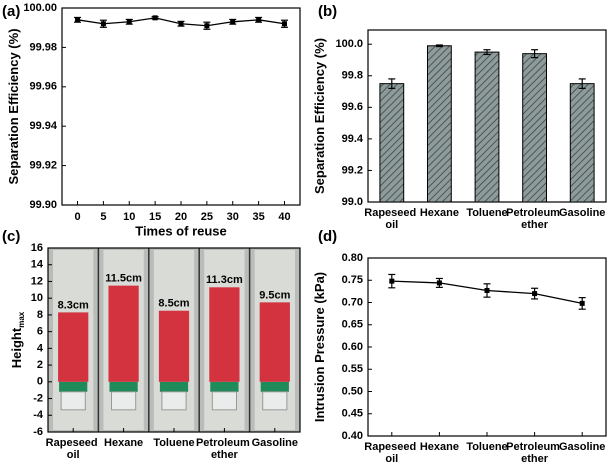 This screenshot has width=614, height=466. What do you see at coordinates (327, 236) in the screenshot?
I see `panel-label: (d)` at bounding box center [327, 236].